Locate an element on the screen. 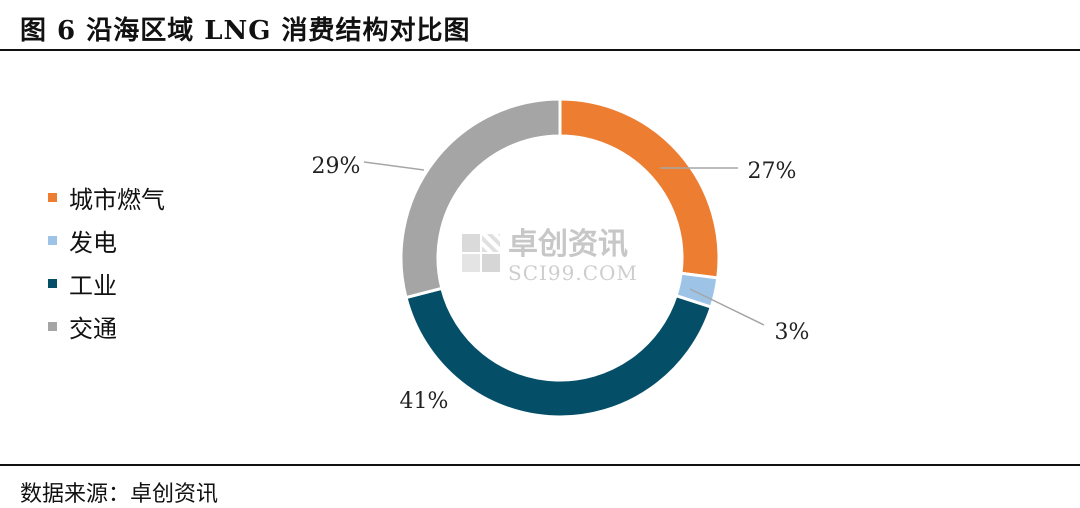 The image size is (1080, 508). leader-lines is located at coordinates (564, 243).